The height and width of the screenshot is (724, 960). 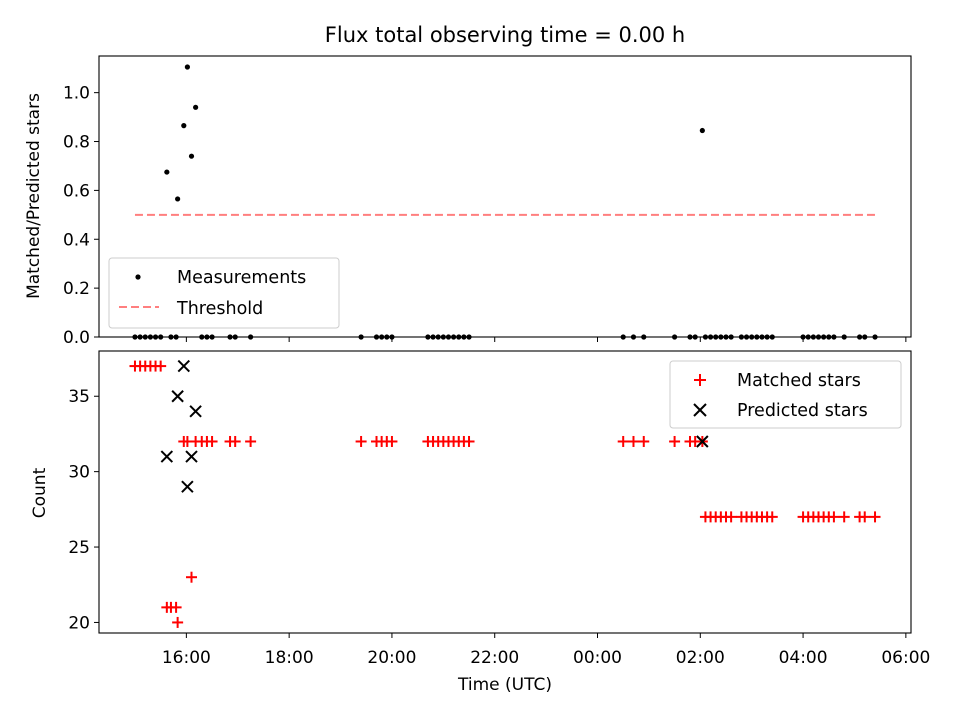 I want to click on bottom-y-tick-label: 30, so click(x=79, y=473).